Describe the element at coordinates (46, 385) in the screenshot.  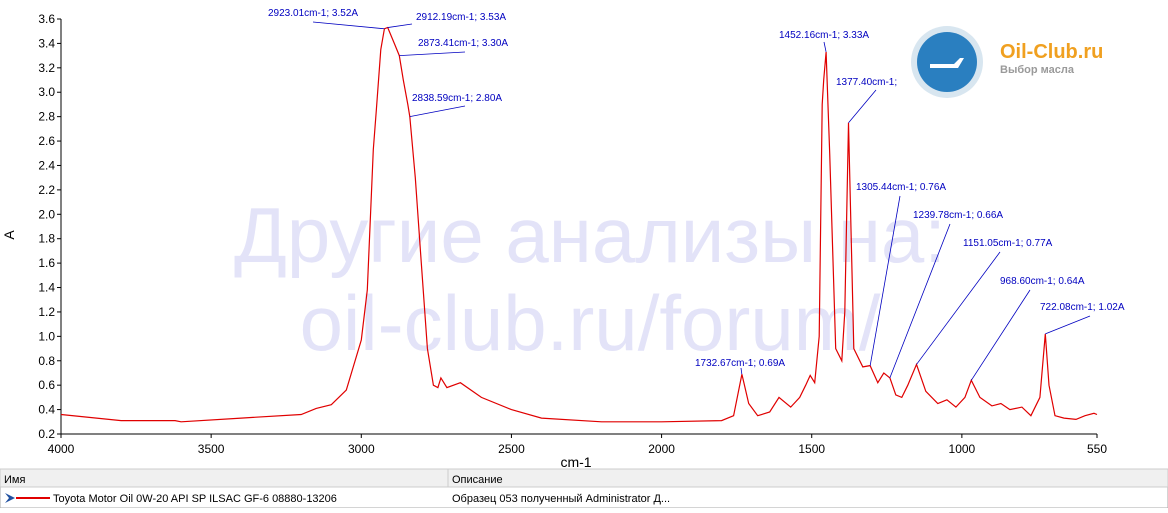
I see `y-tick-label: 0.6` at that location.